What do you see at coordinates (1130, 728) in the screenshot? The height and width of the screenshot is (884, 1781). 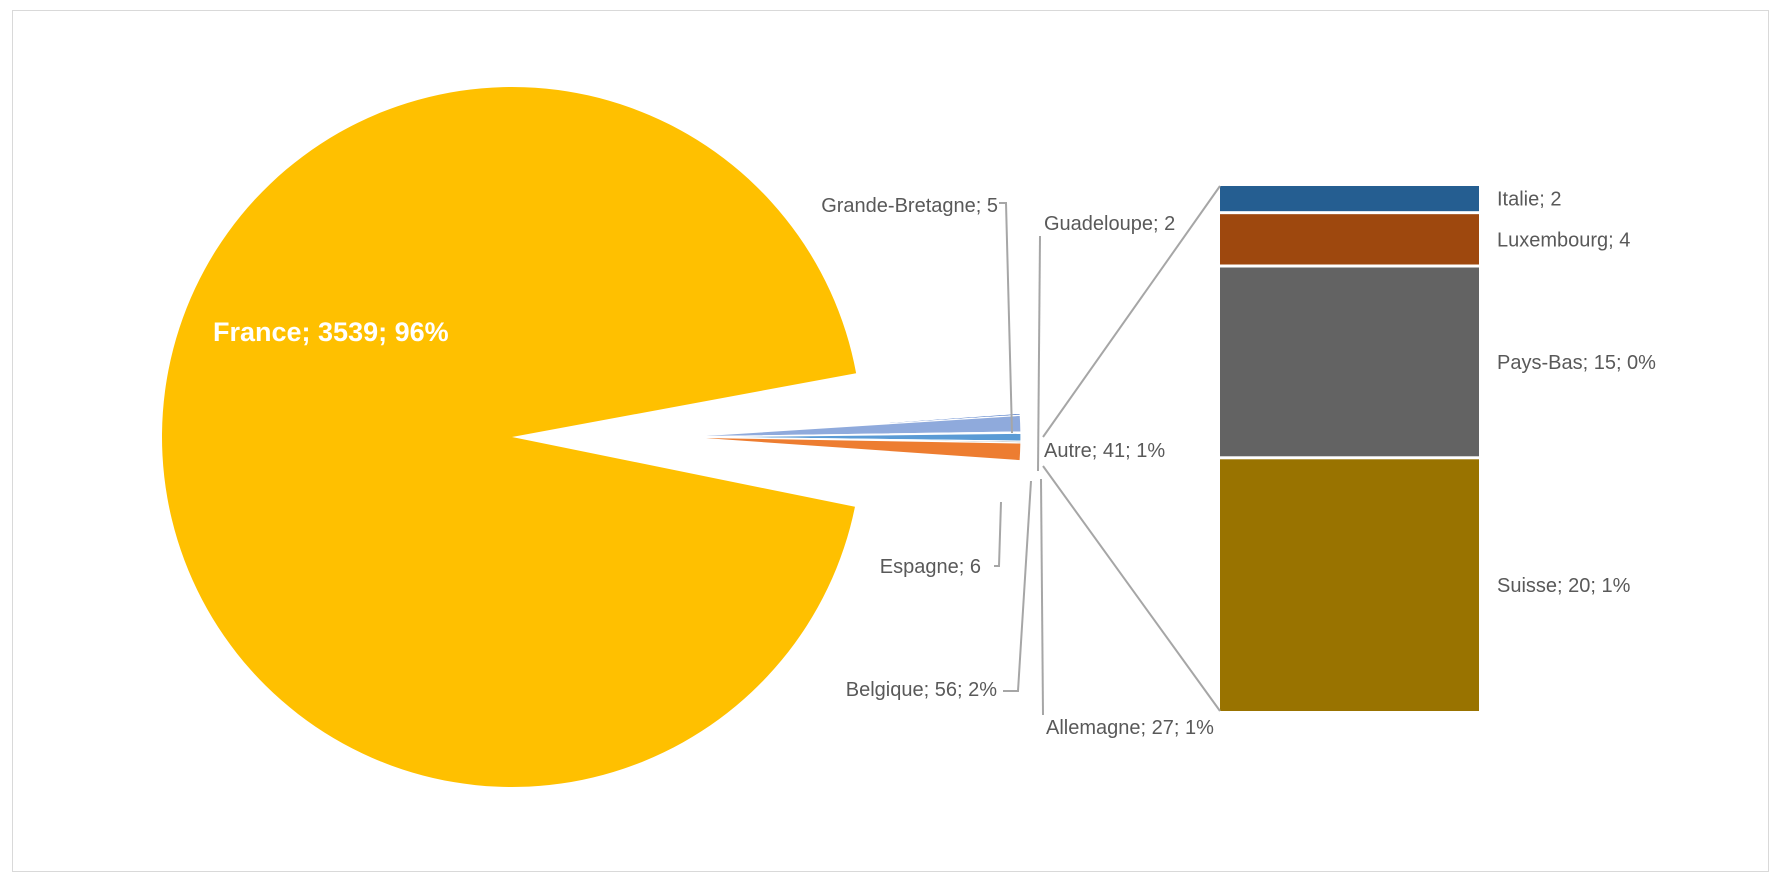 I see `data-label-allemagne: Allemagne; 27; 1%` at bounding box center [1130, 728].